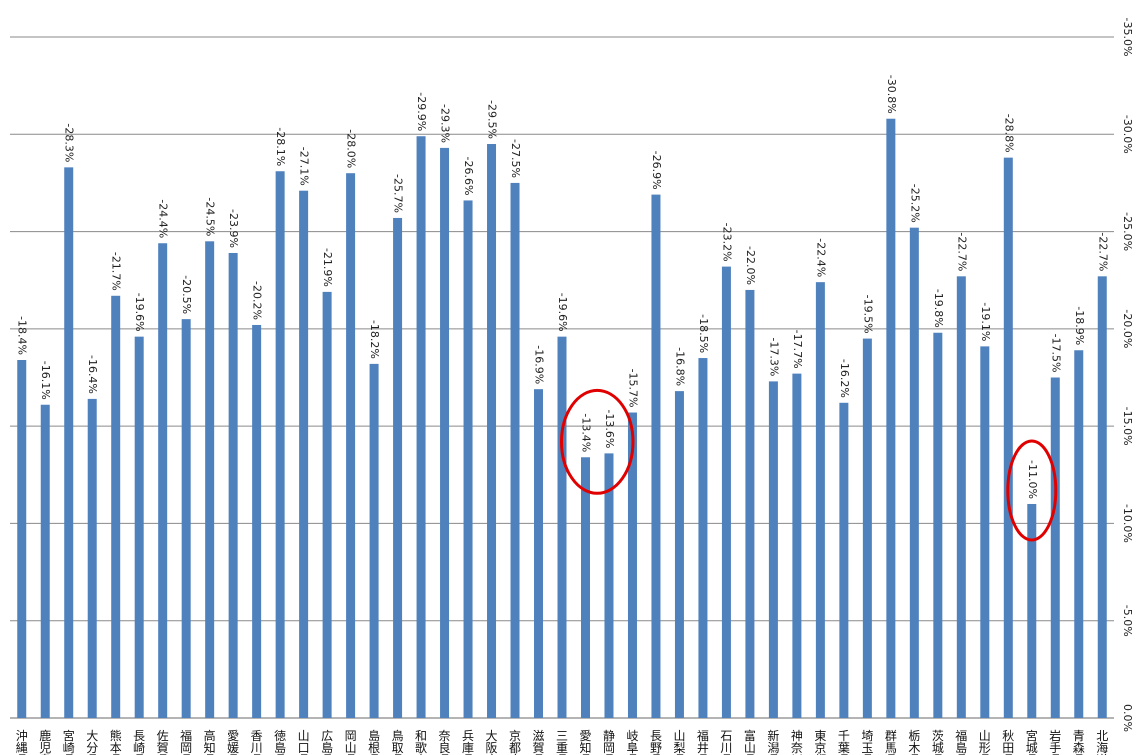 The width and height of the screenshot is (1144, 755). Describe the element at coordinates (656, 742) in the screenshot. I see `category-label: 長野県` at that location.